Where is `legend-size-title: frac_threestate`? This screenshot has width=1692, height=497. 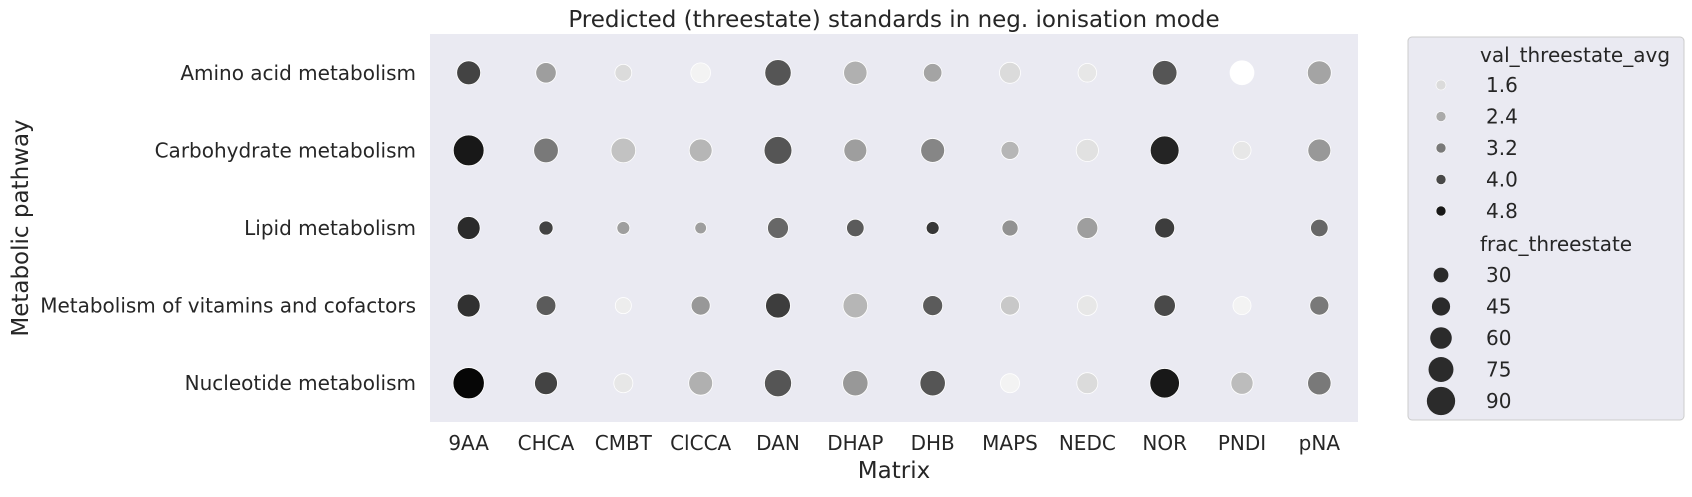 legend-size-title: frac_threestate is located at coordinates (1556, 244).